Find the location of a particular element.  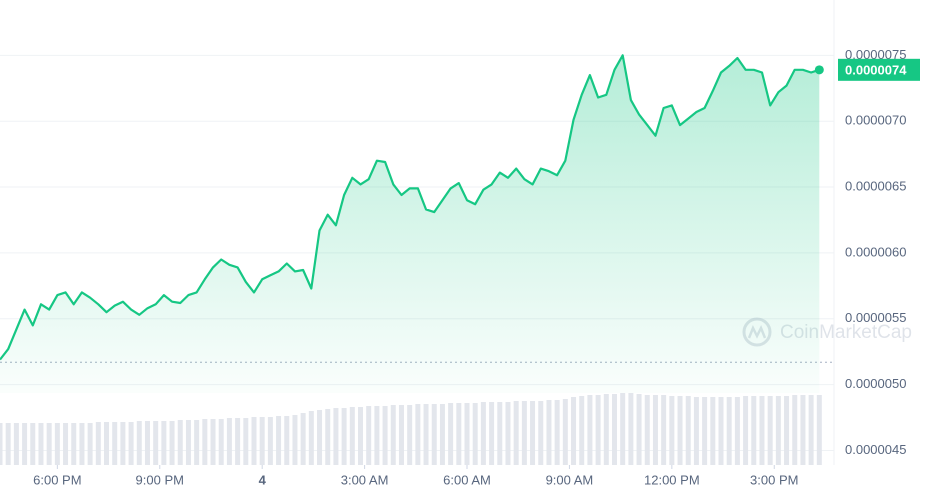

y-tick-label: 0.0000045 is located at coordinates (875, 449).